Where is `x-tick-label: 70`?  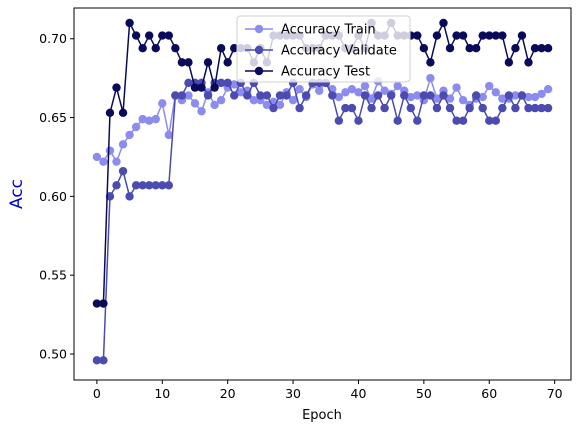 x-tick-label: 70 is located at coordinates (555, 393).